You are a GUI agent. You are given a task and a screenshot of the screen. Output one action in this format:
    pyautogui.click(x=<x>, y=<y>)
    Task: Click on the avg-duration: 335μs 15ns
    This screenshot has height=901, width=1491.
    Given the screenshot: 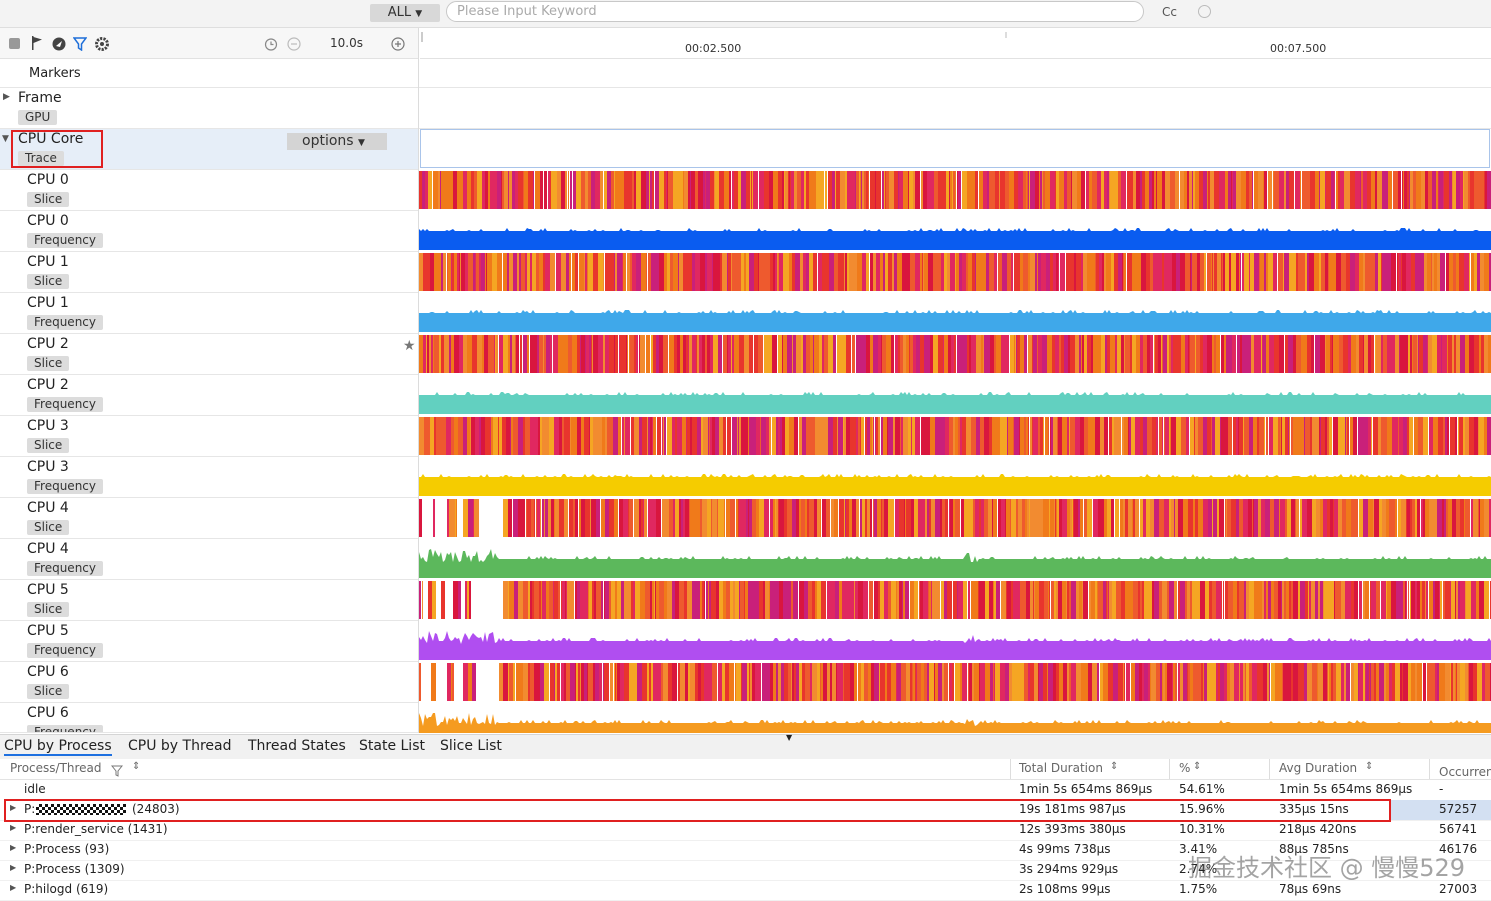 What is the action you would take?
    pyautogui.click(x=1314, y=809)
    